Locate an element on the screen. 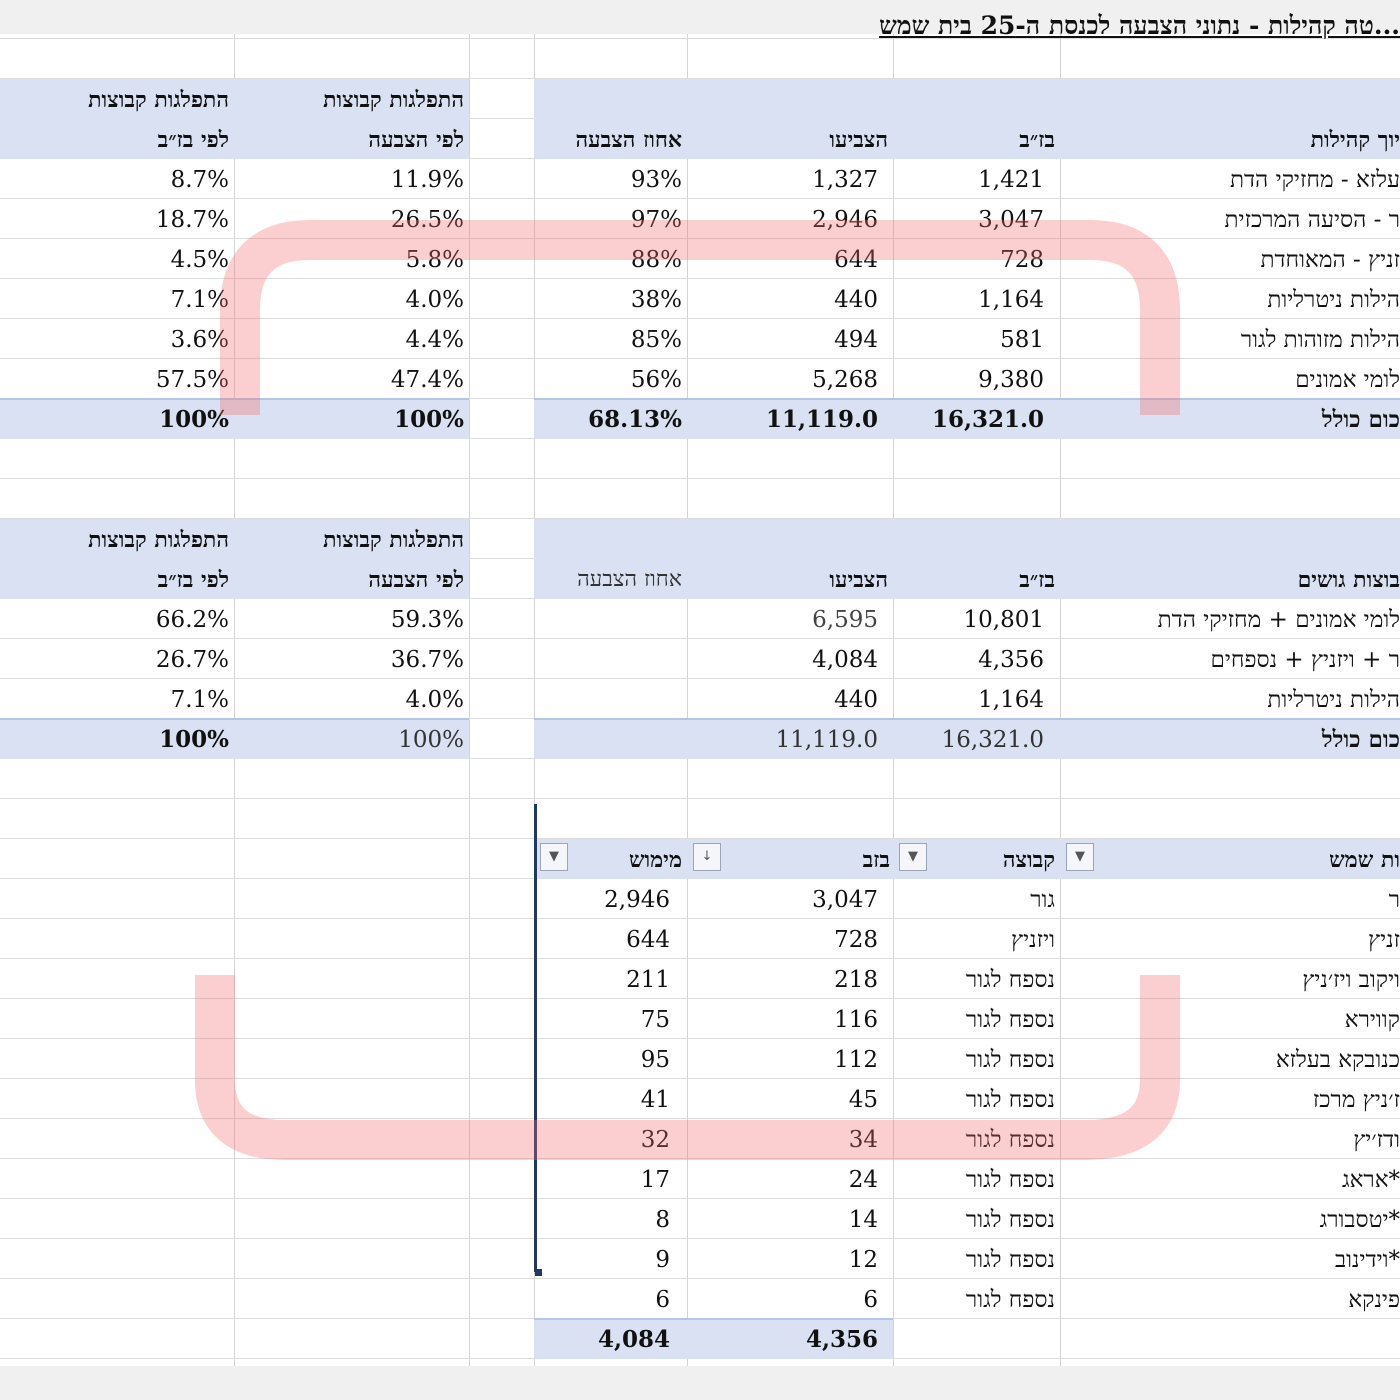  cell-community: הילות מזוהות לגור is located at coordinates (1320, 340).